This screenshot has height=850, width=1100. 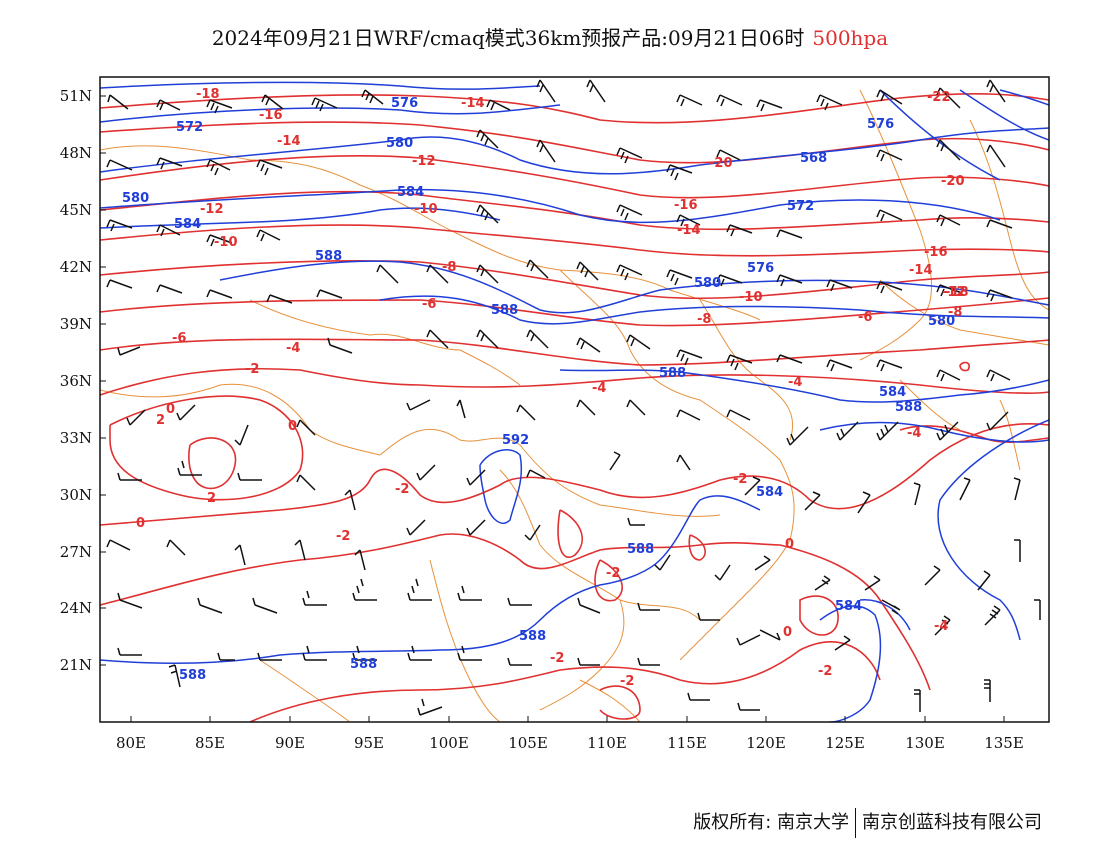 I want to click on height-label: 592, so click(x=515, y=440).